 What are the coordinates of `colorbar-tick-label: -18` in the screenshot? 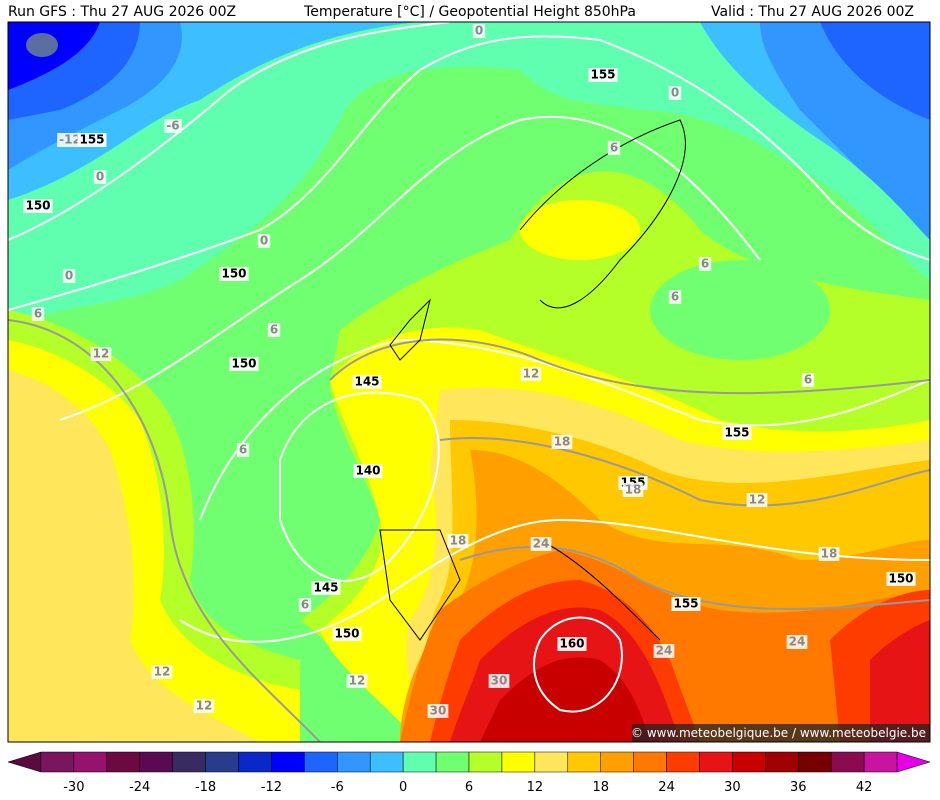 It's located at (205, 787).